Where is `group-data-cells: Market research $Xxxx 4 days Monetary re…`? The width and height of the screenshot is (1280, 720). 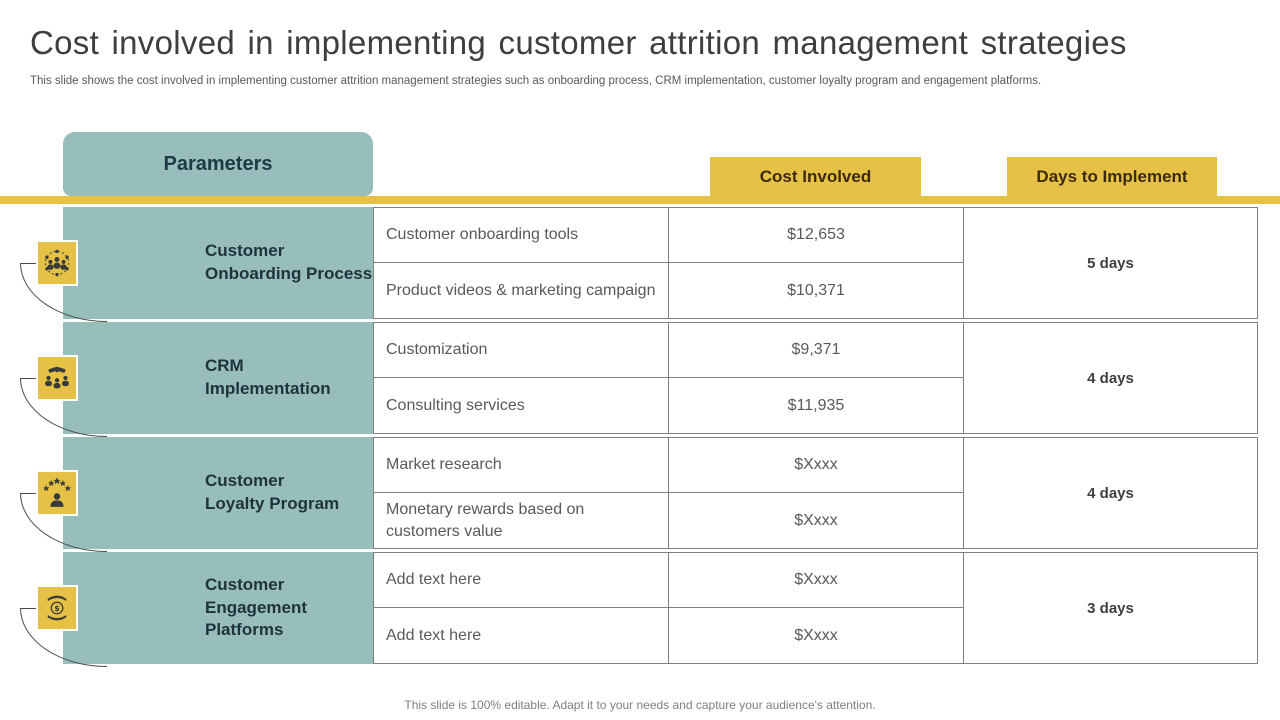
group-data-cells: Market research $Xxxx 4 days Monetary re… is located at coordinates (815, 493).